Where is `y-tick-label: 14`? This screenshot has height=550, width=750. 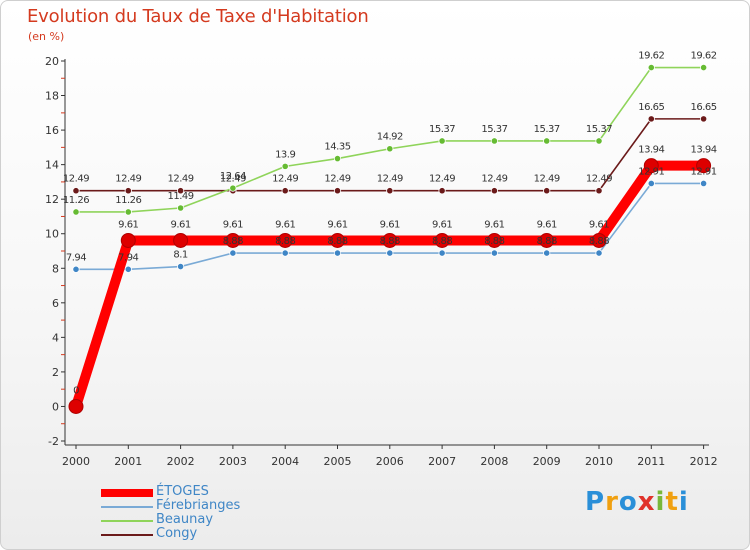
y-tick-label: 14 is located at coordinates (52, 165).